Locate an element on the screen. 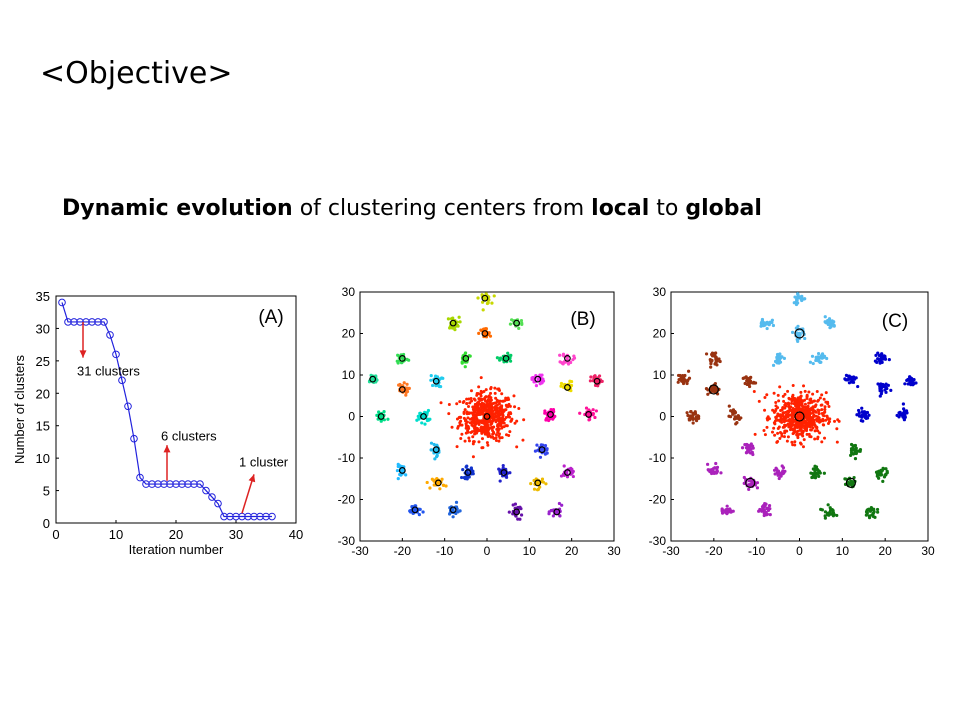  chart-b-y-tick-label: 20 is located at coordinates (349, 334).